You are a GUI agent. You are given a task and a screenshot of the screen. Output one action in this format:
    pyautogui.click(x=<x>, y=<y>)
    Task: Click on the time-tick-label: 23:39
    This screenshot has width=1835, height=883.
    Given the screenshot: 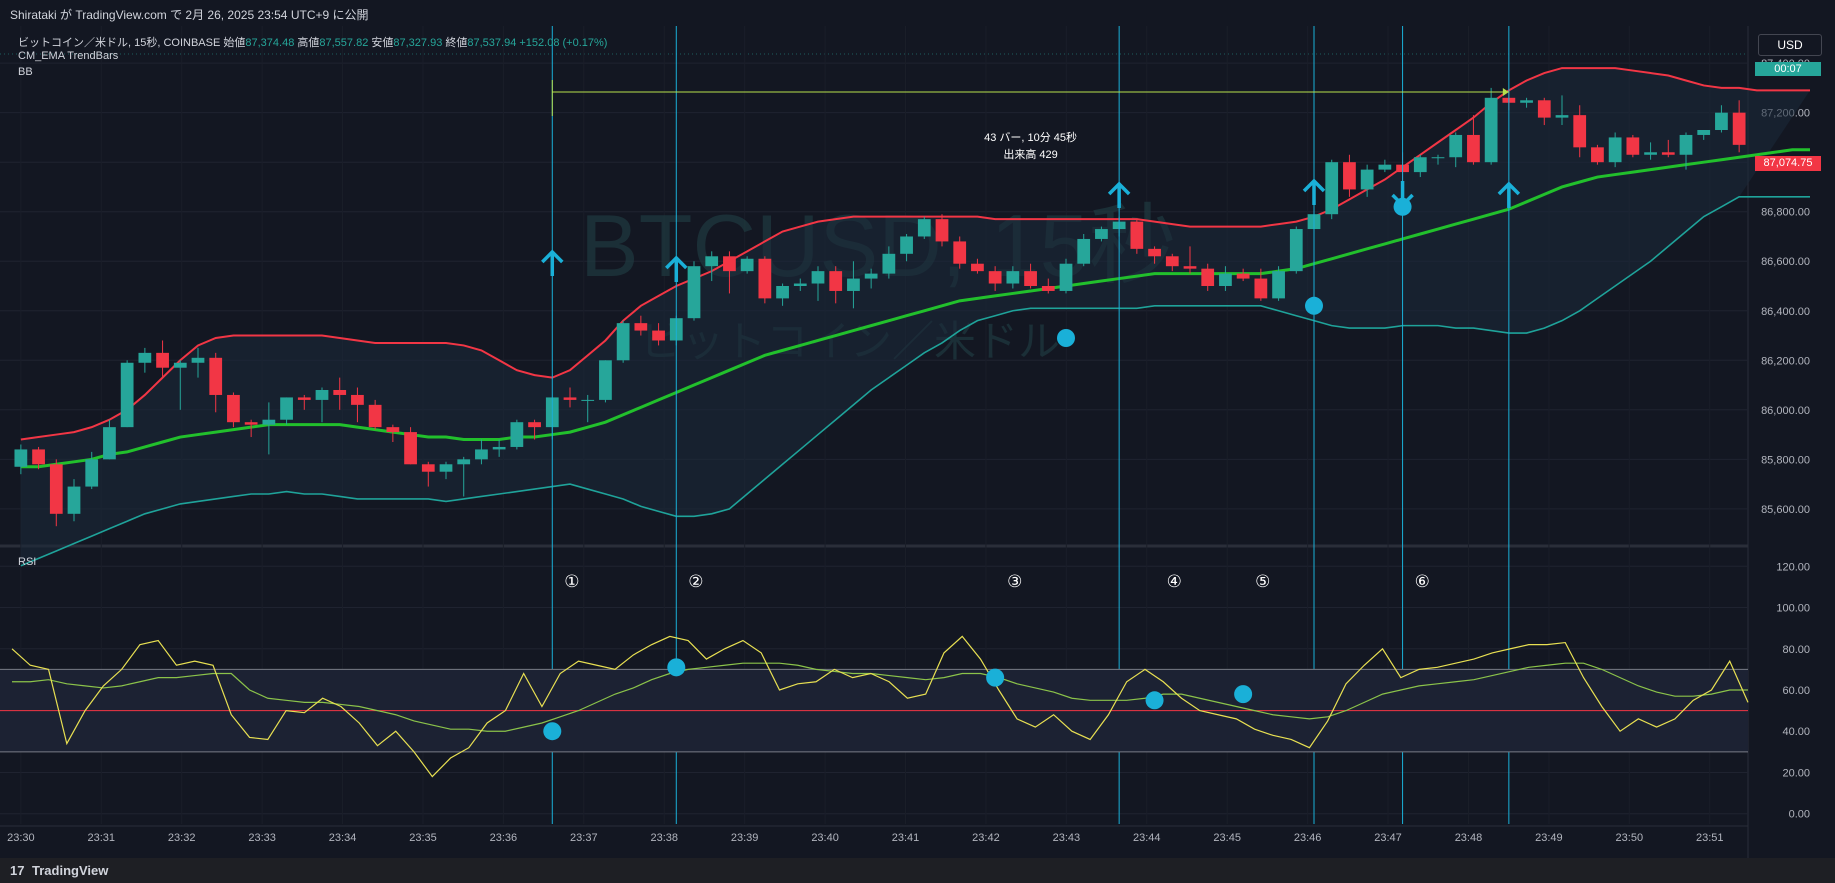 What is the action you would take?
    pyautogui.click(x=745, y=838)
    